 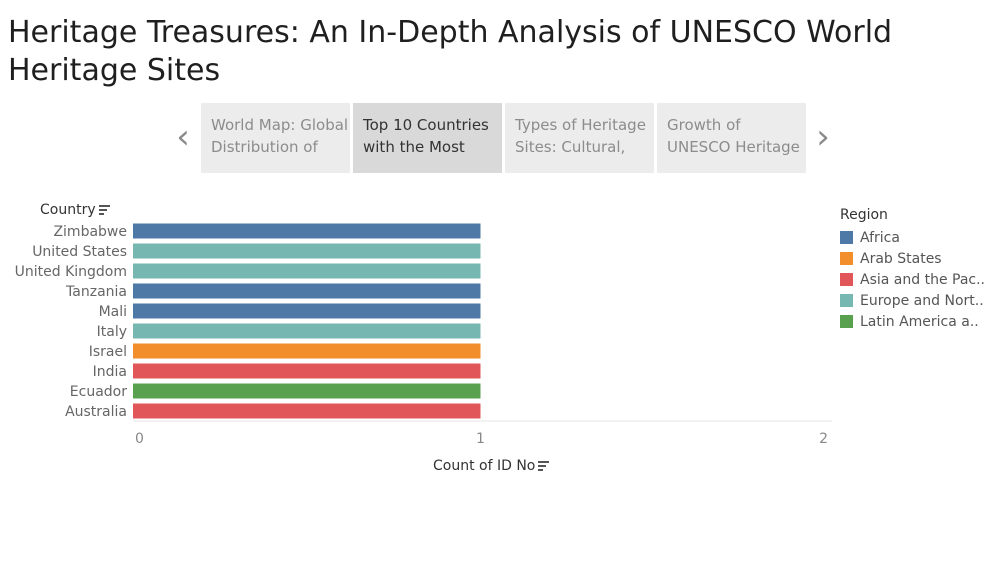 I want to click on legend-label: Arab States, so click(x=901, y=258).